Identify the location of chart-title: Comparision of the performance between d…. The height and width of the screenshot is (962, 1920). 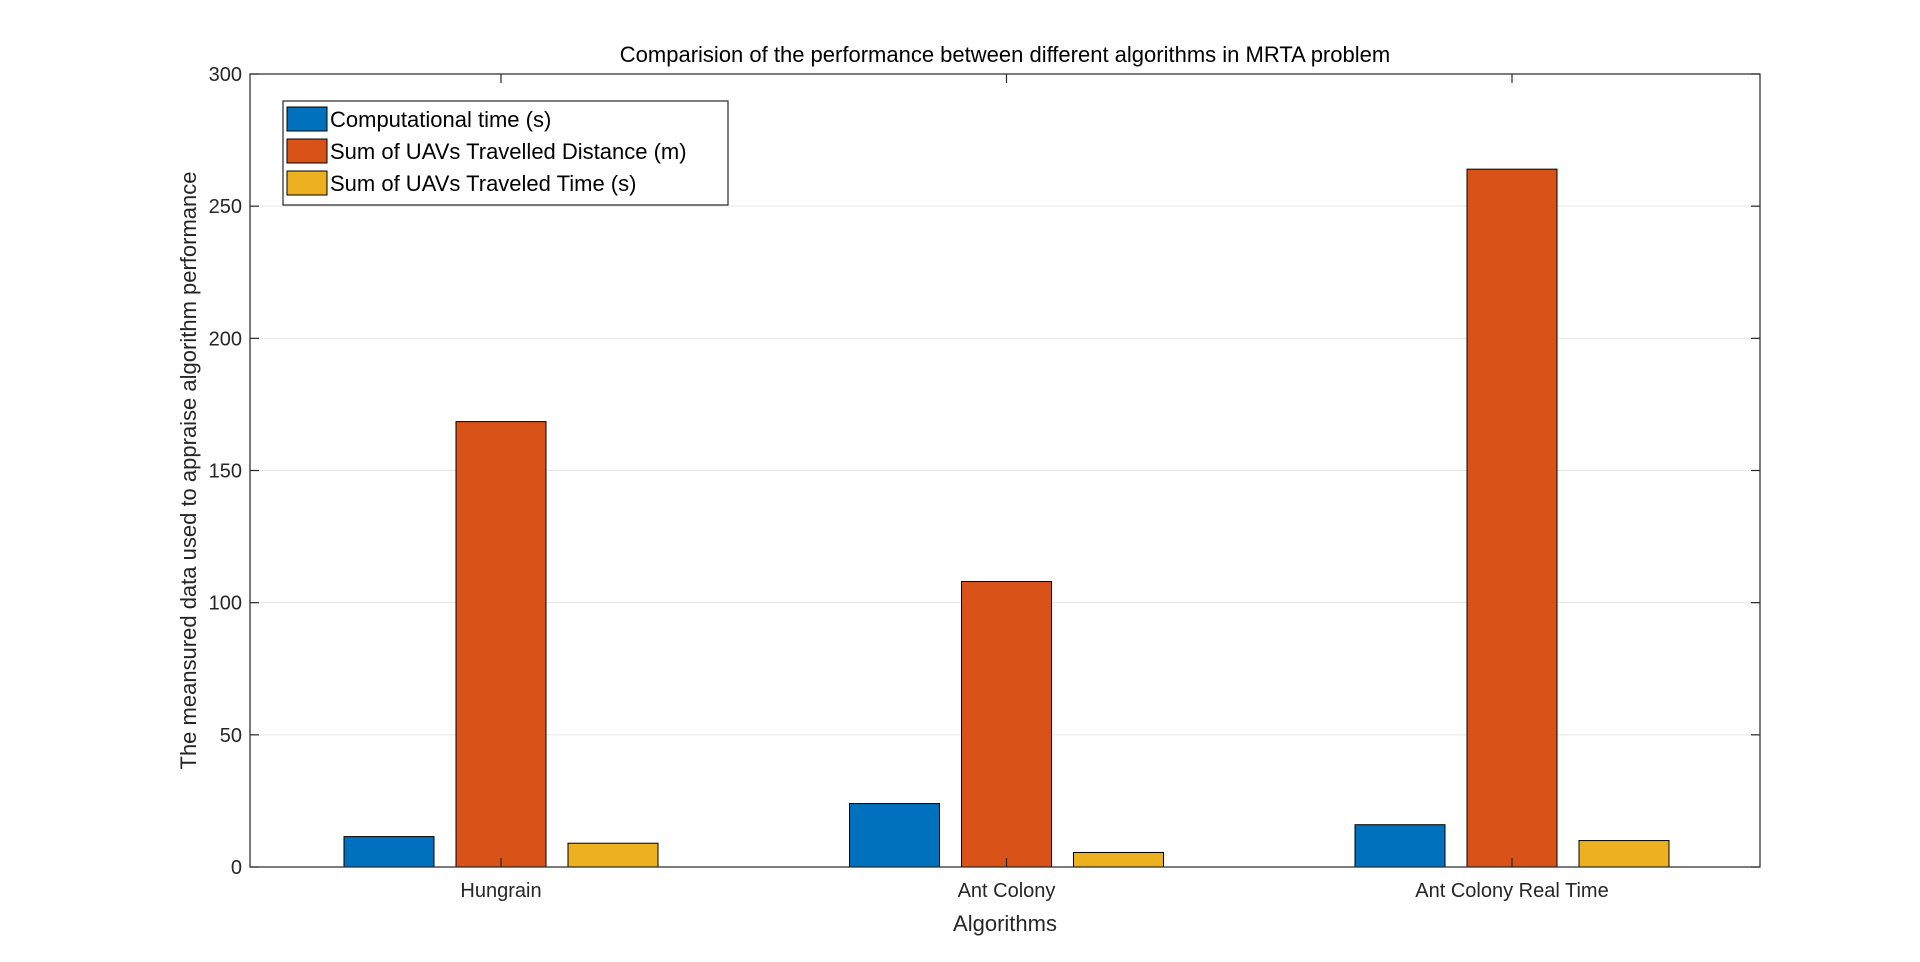
(1005, 54).